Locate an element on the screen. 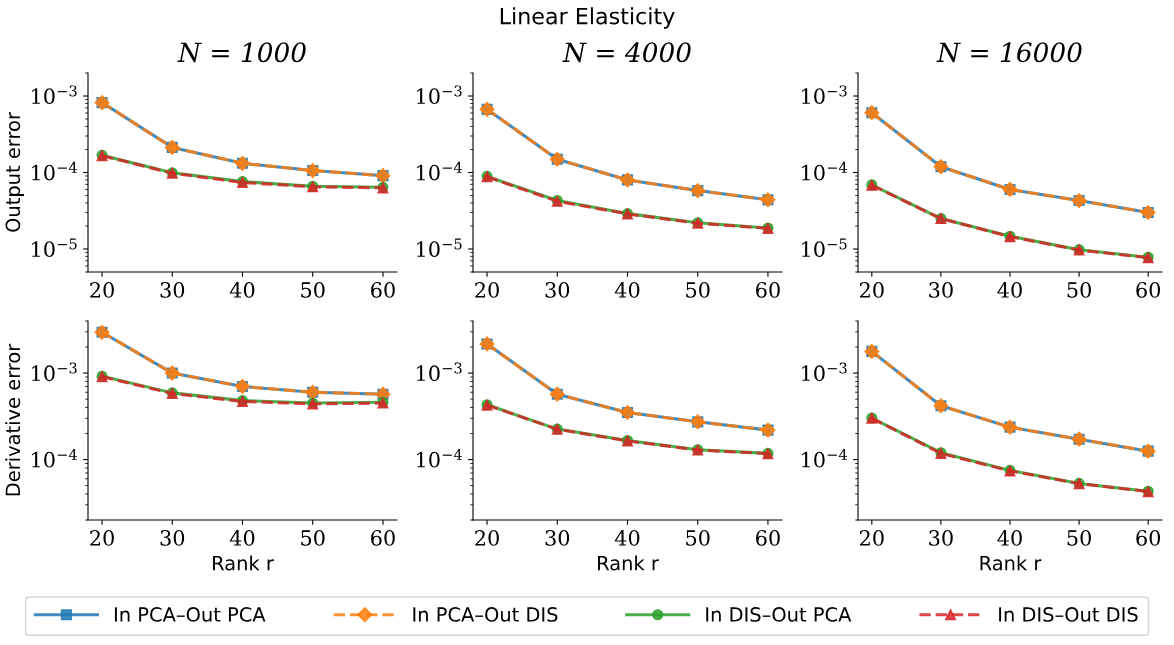 The width and height of the screenshot is (1174, 645). chart-title: N = 4000 is located at coordinates (626, 52).